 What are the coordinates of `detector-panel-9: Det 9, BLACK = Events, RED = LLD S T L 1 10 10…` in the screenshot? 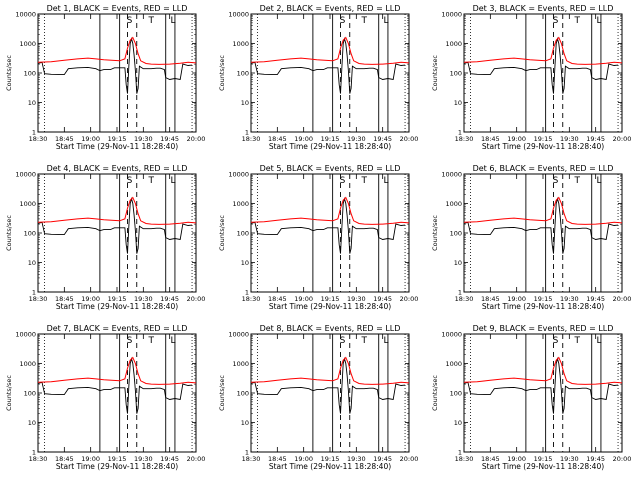 It's located at (531, 397).